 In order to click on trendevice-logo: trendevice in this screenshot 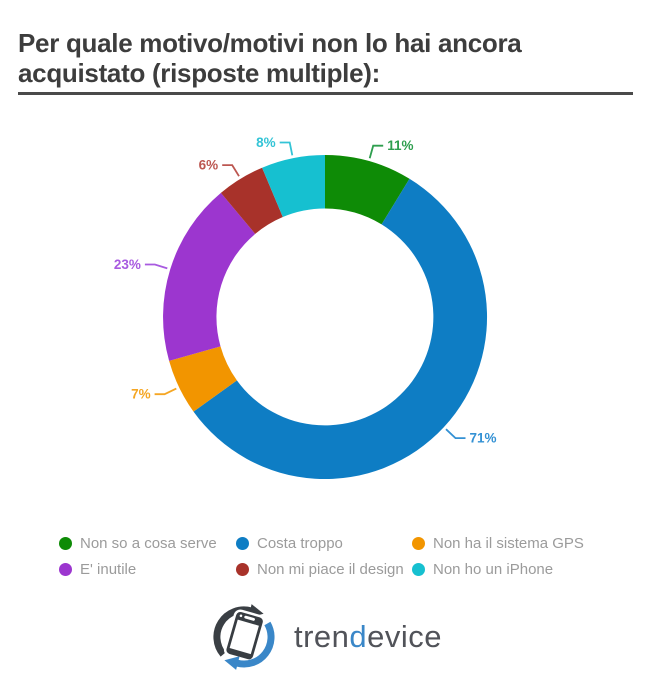, I will do `click(325, 637)`.